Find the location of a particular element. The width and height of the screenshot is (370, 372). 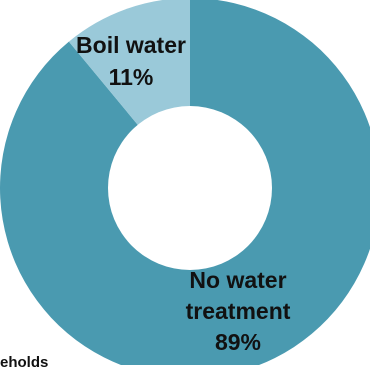

slice-value-label: 11% is located at coordinates (131, 77).